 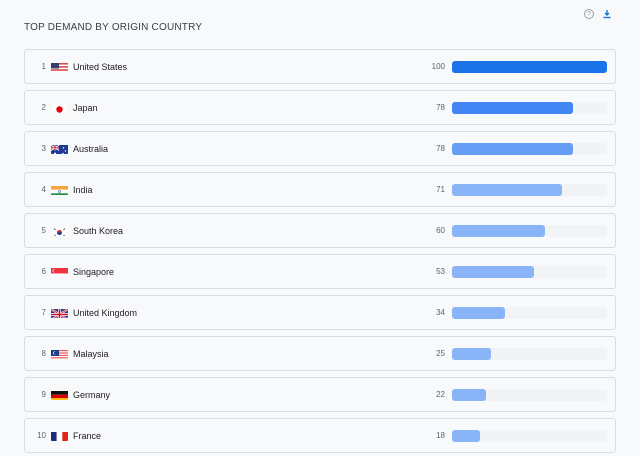 What do you see at coordinates (92, 394) in the screenshot?
I see `country-name: Germany` at bounding box center [92, 394].